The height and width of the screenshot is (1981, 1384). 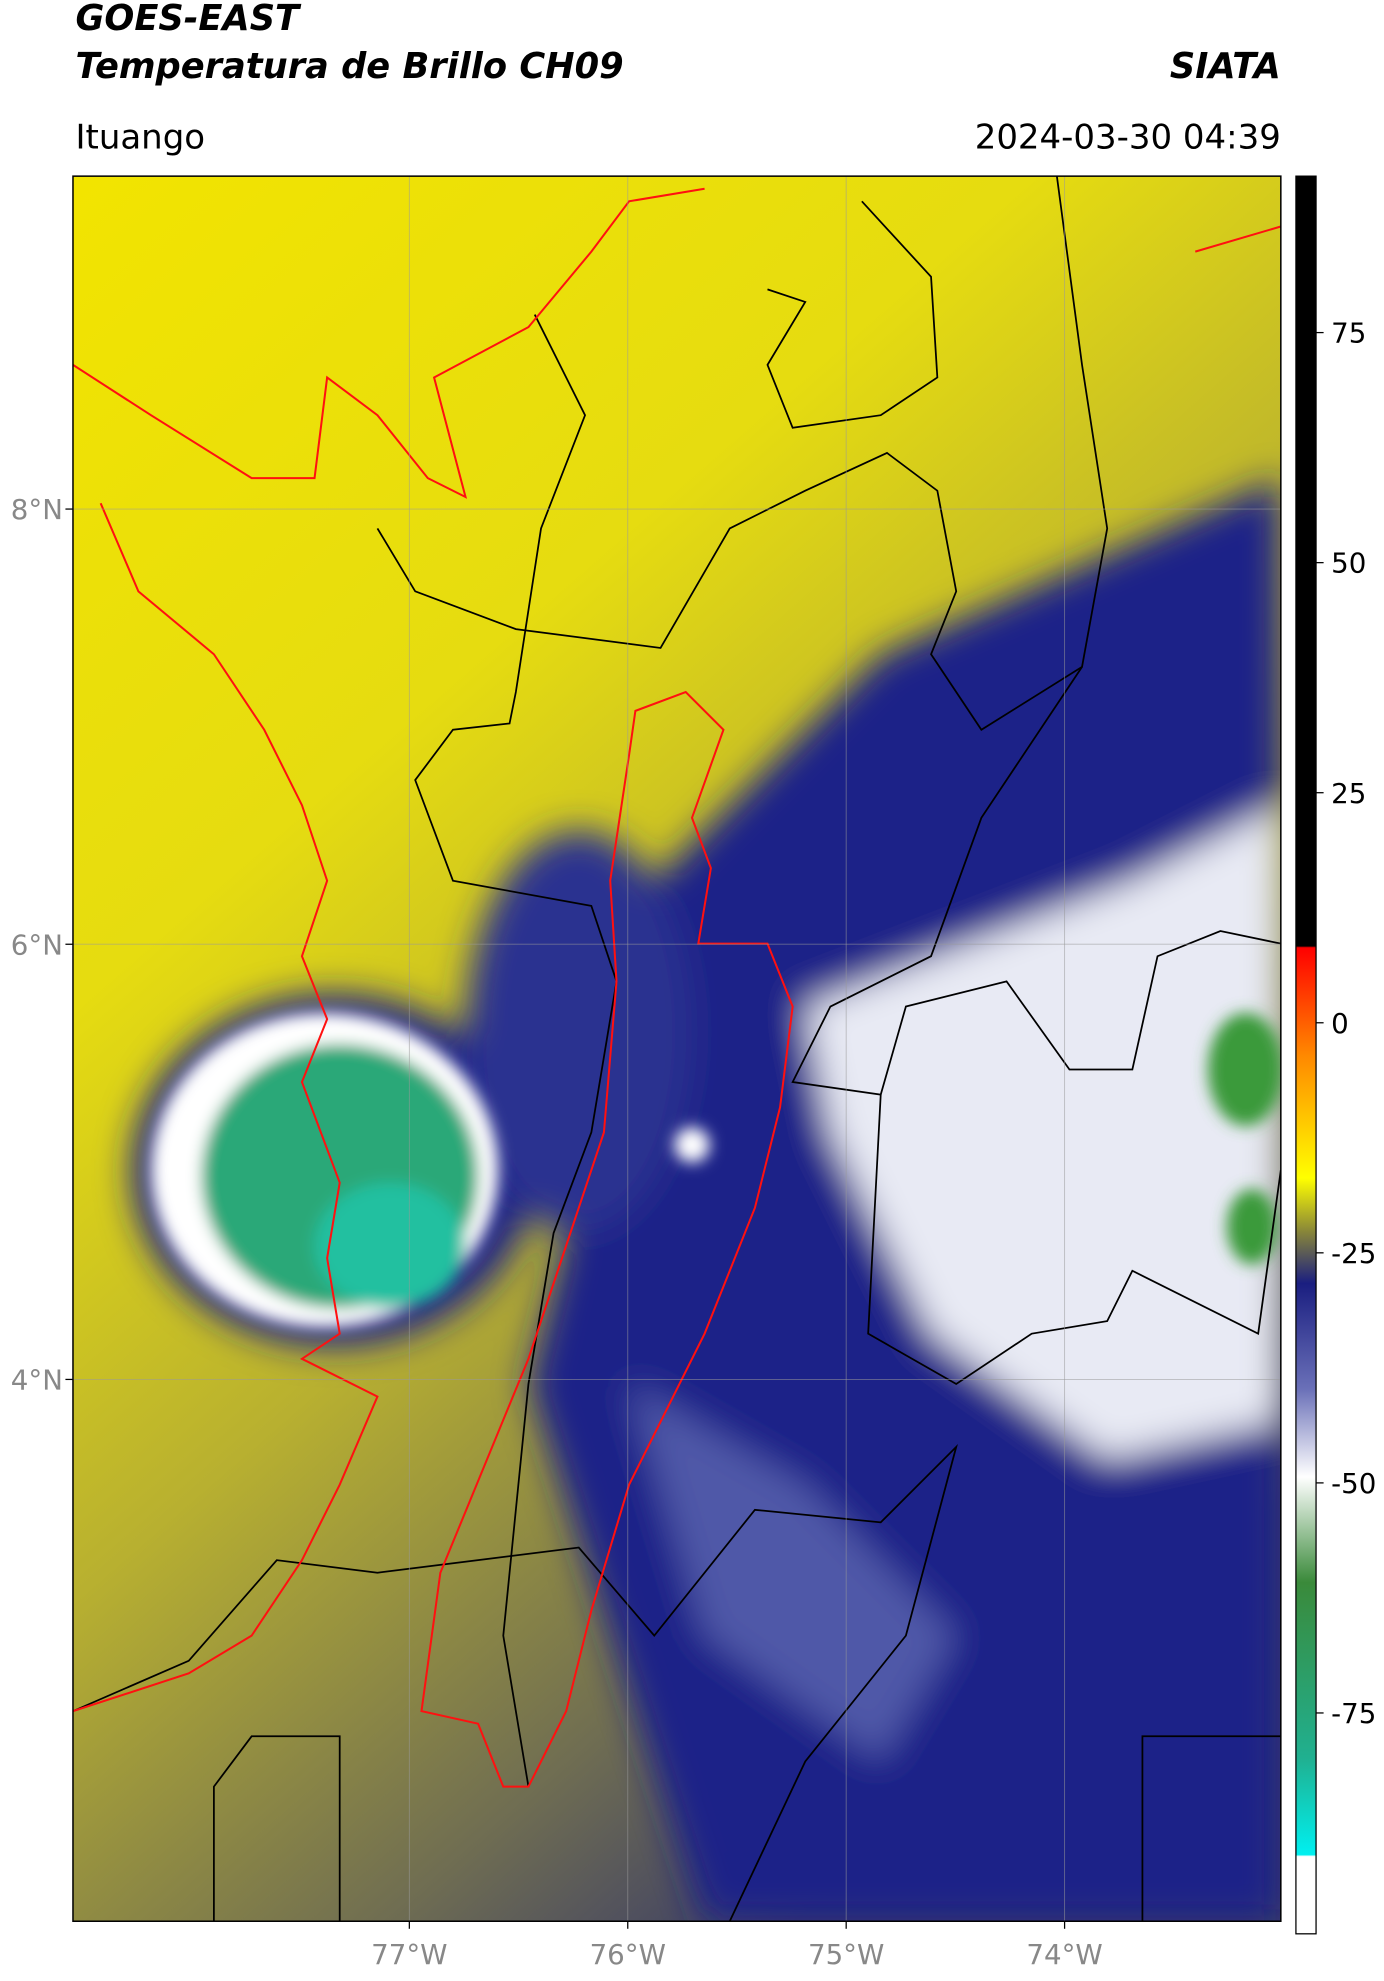 What do you see at coordinates (37, 944) in the screenshot?
I see `lat-tick-label: 6°N` at bounding box center [37, 944].